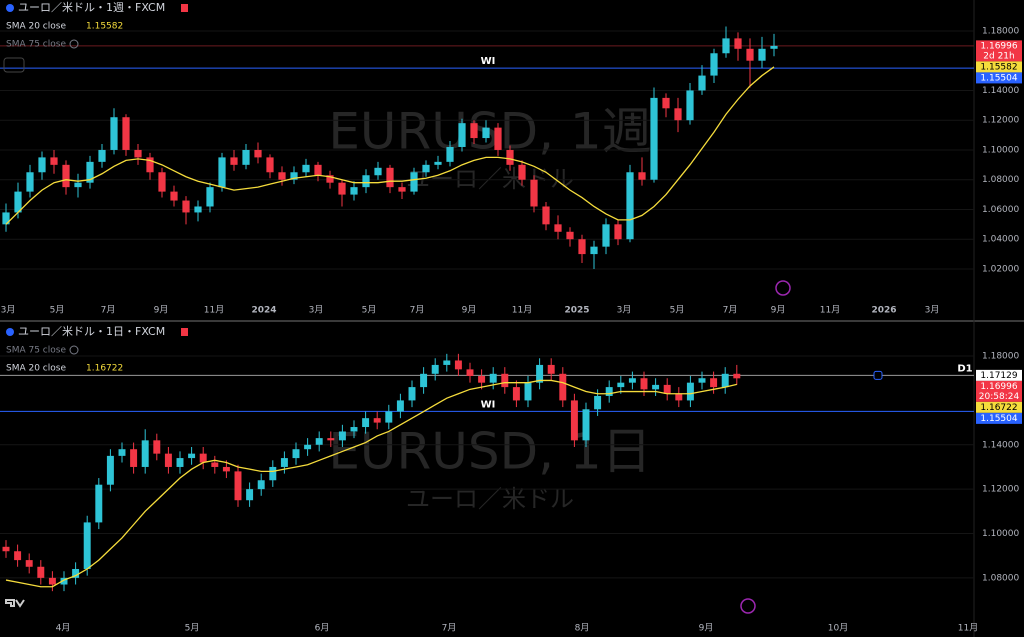  I want to click on price-label-countdown: 2d 21h, so click(998, 56).